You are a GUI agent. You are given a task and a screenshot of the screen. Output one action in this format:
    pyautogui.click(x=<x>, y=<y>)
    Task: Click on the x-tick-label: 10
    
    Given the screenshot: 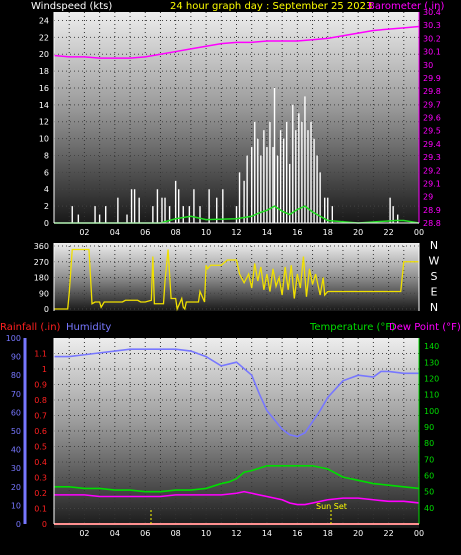 What is the action you would take?
    pyautogui.click(x=206, y=533)
    